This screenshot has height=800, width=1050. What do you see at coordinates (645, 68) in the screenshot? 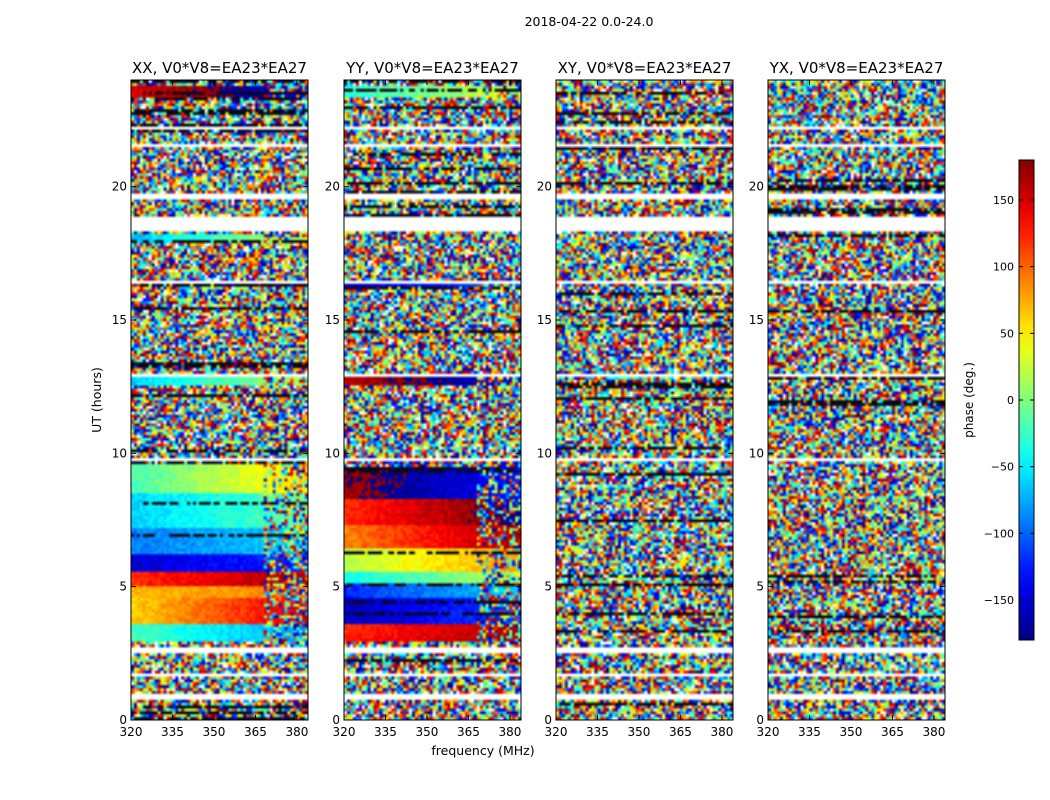
I see `panel-title: XY, V0*V8=EA23*EA27` at bounding box center [645, 68].